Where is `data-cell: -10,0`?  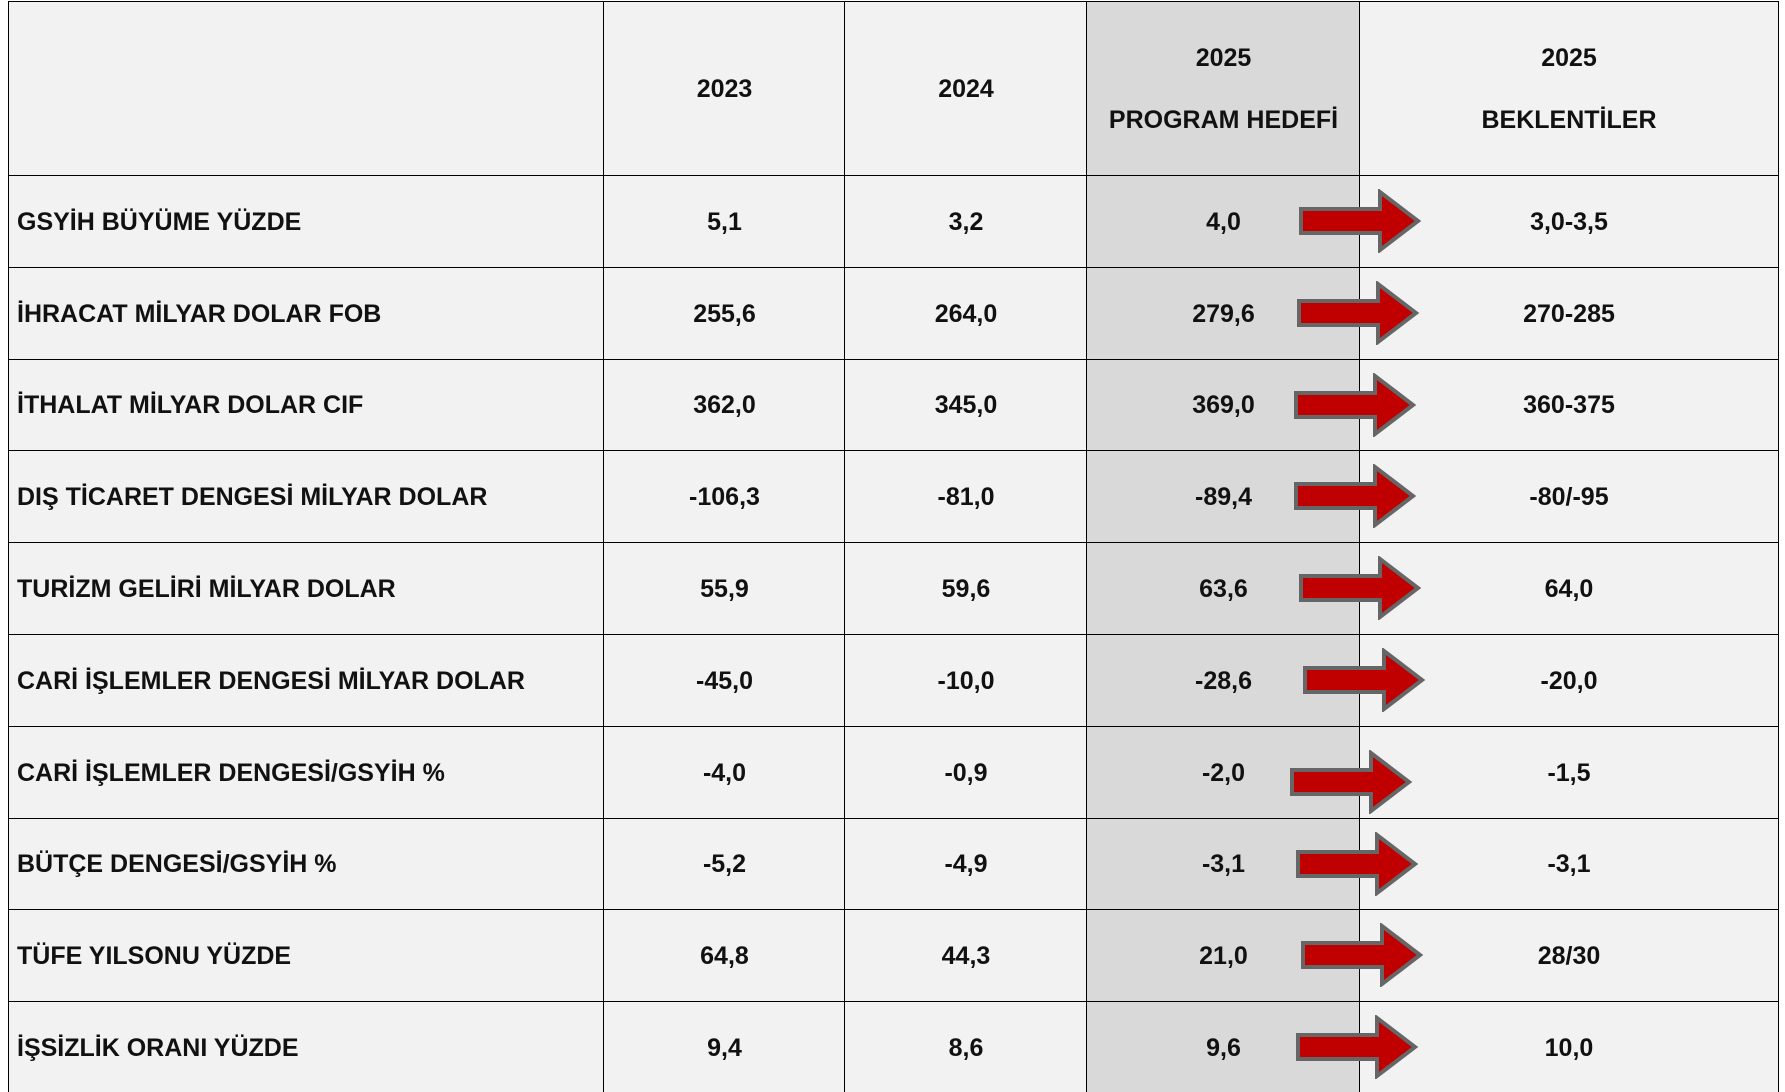 data-cell: -10,0 is located at coordinates (966, 681).